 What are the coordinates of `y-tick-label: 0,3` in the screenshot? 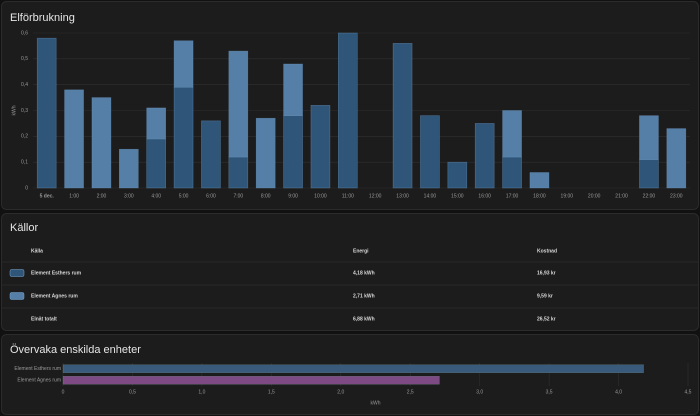 It's located at (24, 111).